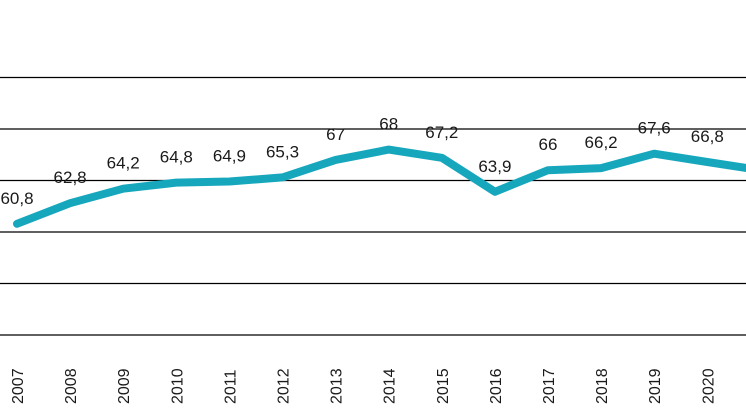 Image resolution: width=746 pixels, height=419 pixels. Describe the element at coordinates (18, 386) in the screenshot. I see `x-tick-label: 2007` at that location.